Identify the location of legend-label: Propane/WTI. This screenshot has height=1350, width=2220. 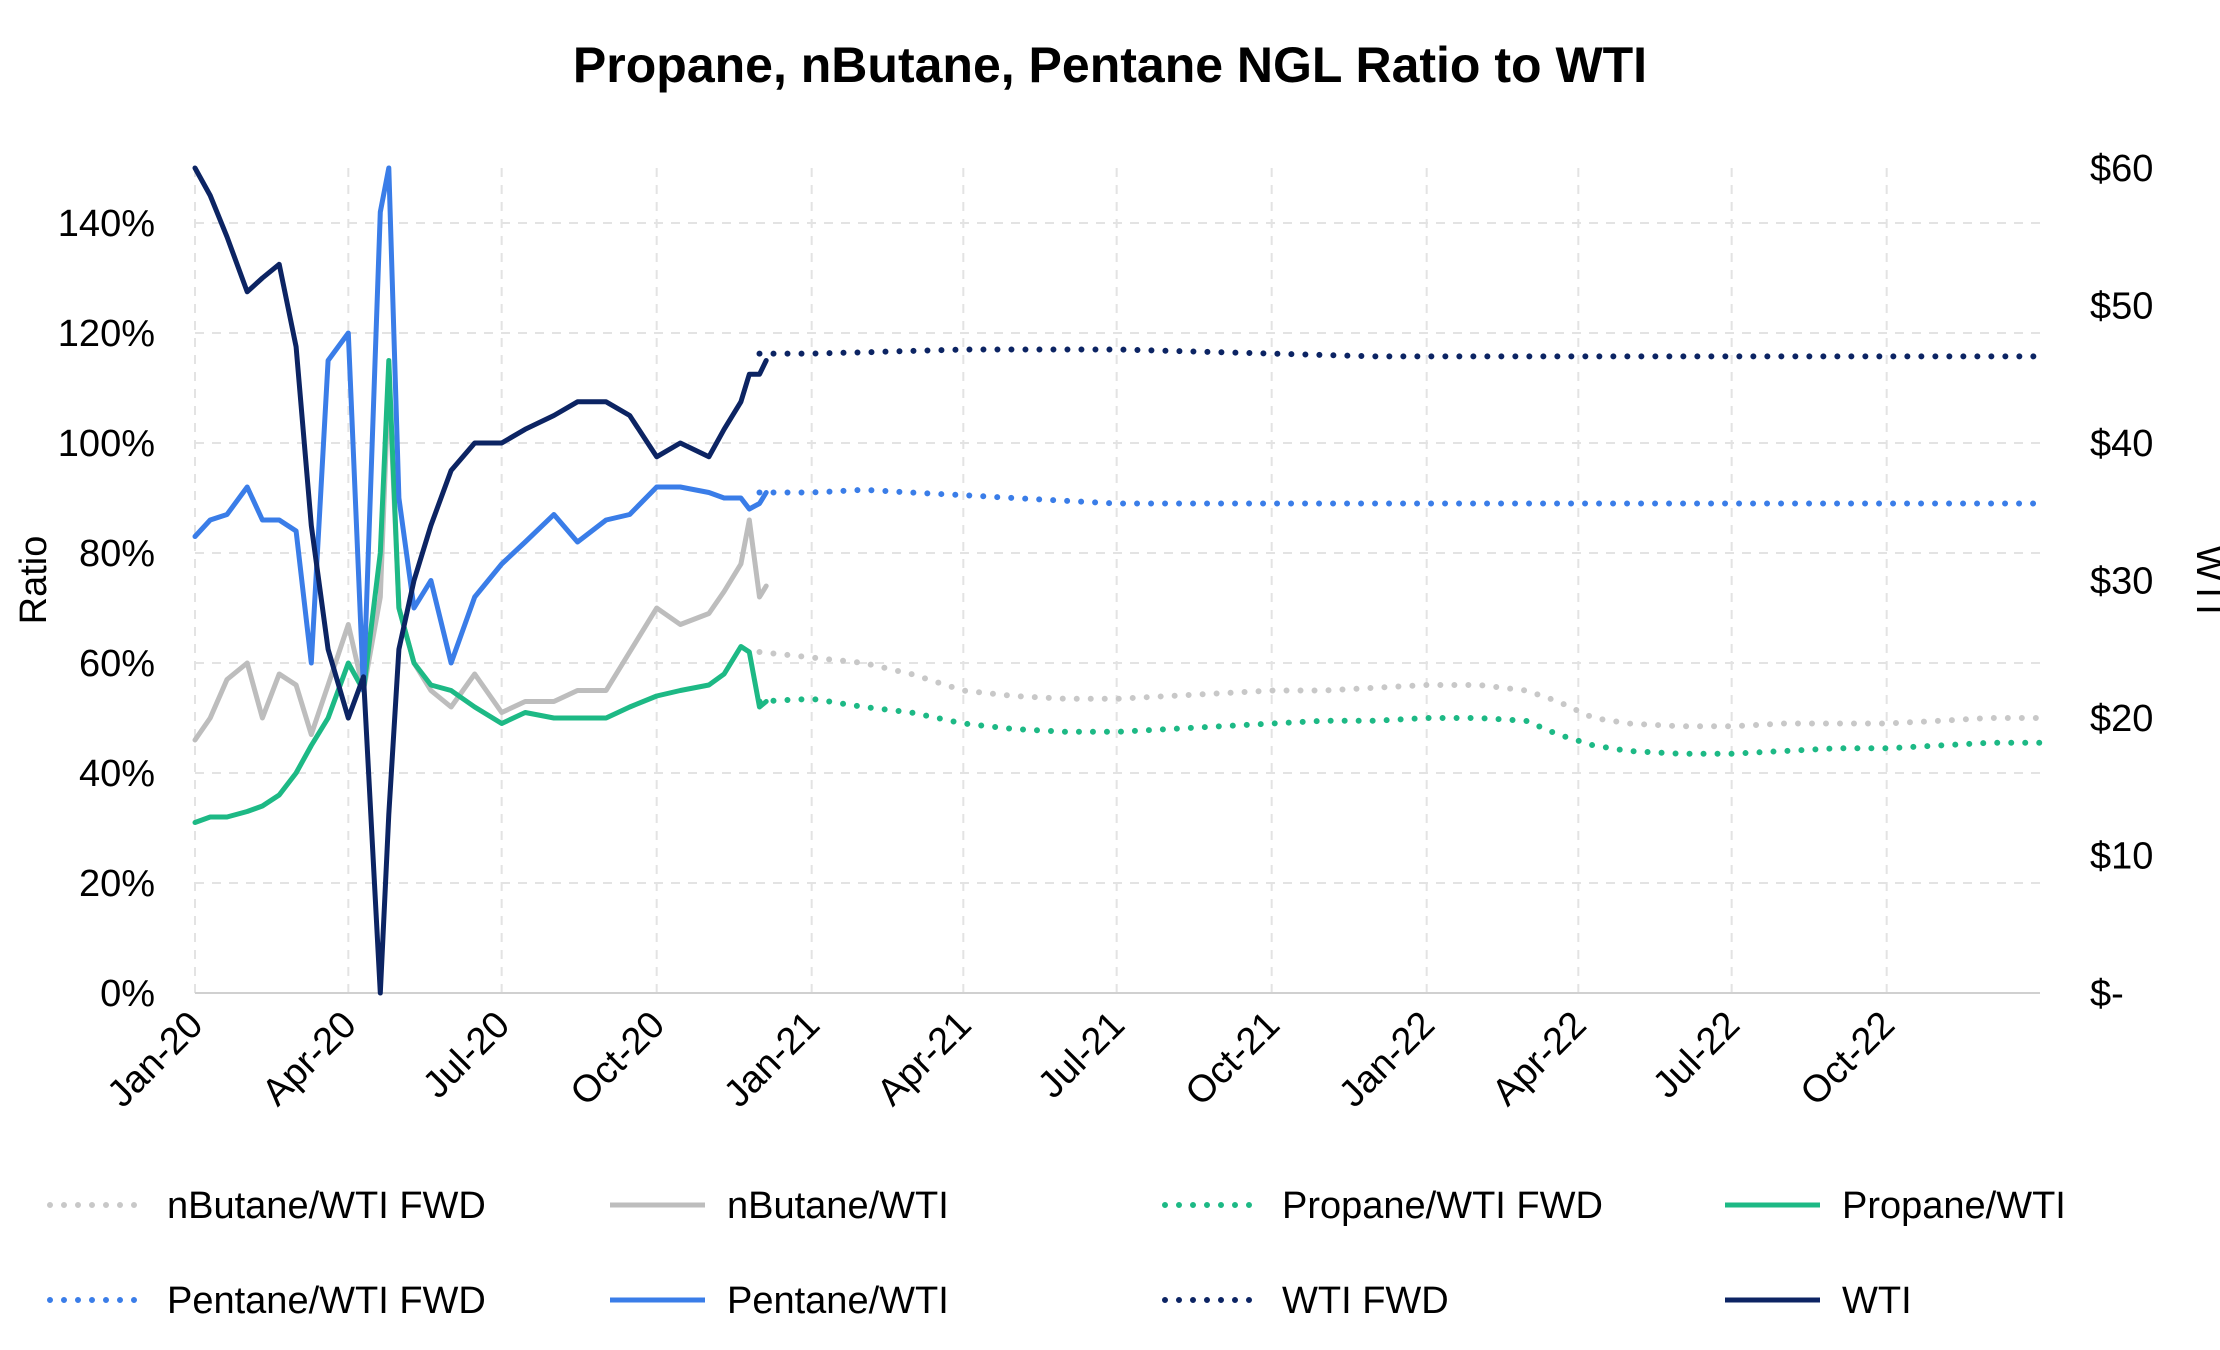
(1954, 1206).